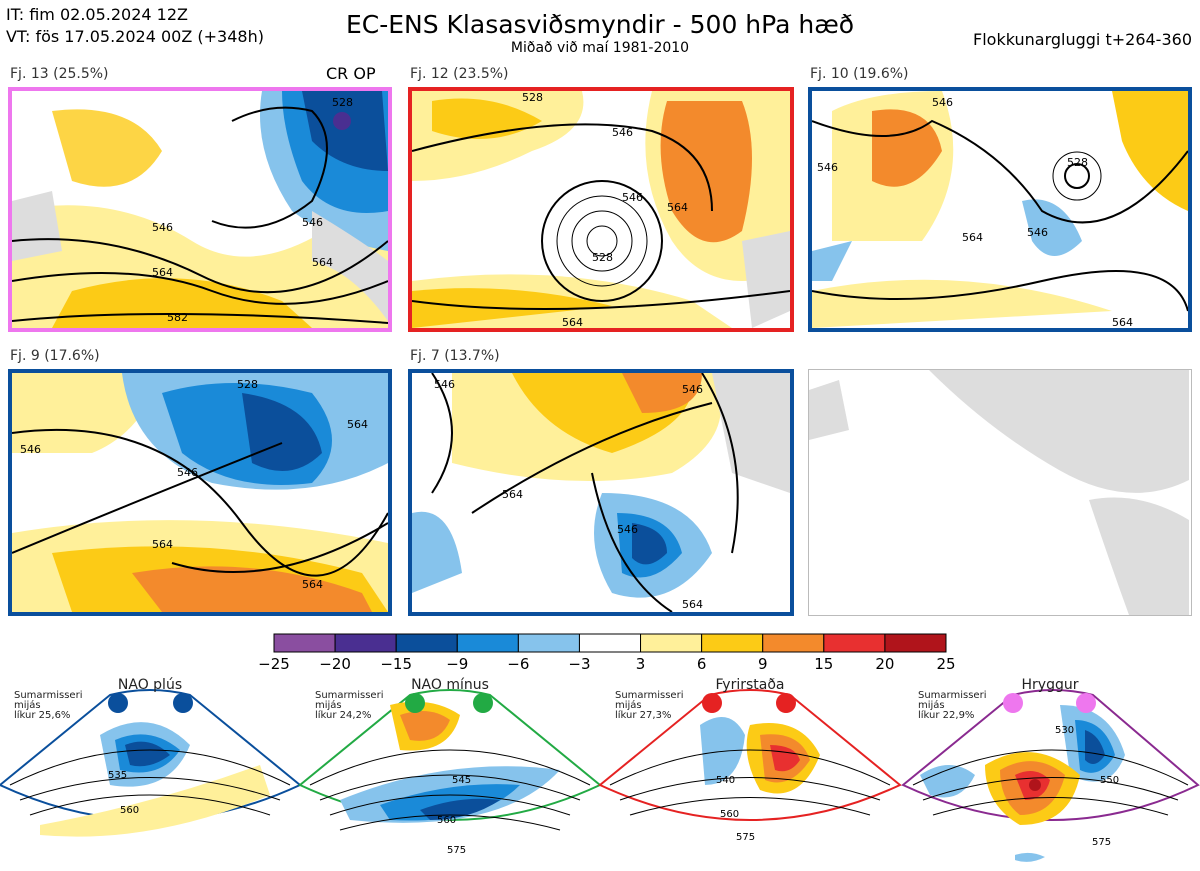 Image resolution: width=1200 pixels, height=871 pixels. I want to click on cluster-panel-3: 546 546 528 546 564 564, so click(1000, 209).